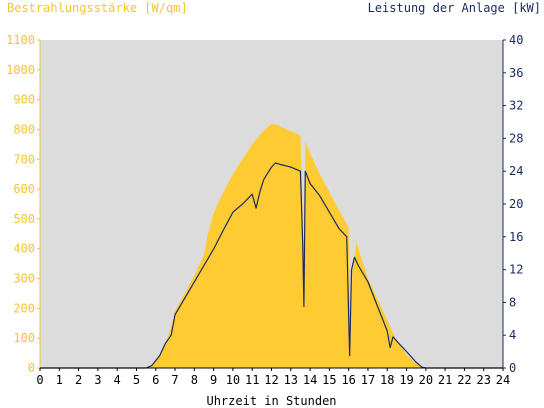 The image size is (544, 408). What do you see at coordinates (445, 380) in the screenshot?
I see `x-tick-label: 21` at bounding box center [445, 380].